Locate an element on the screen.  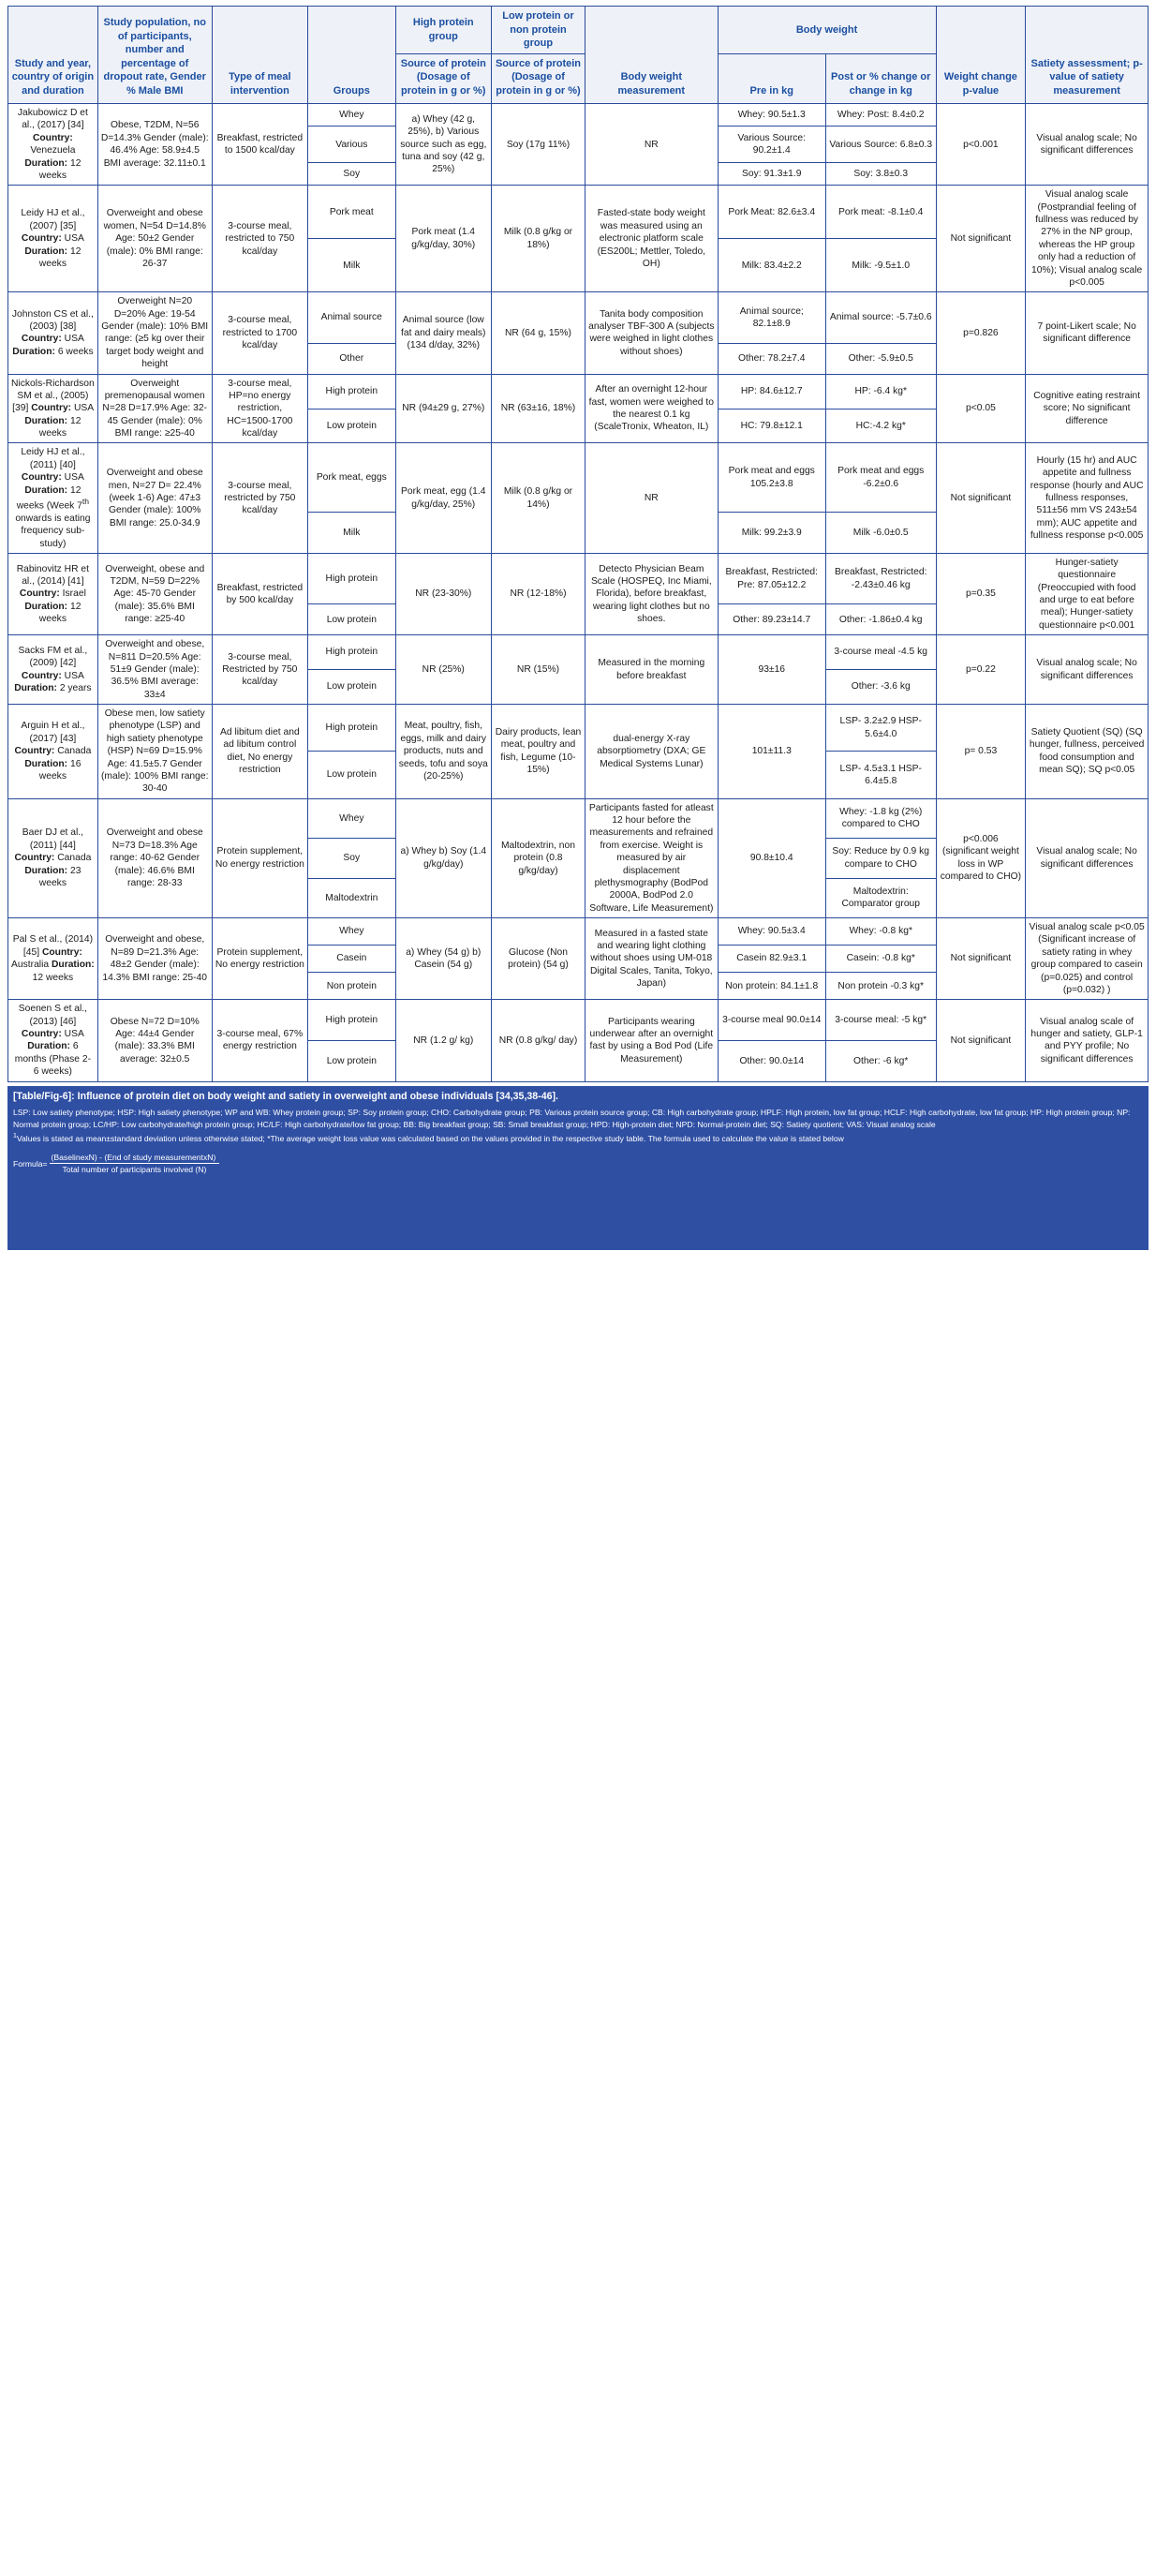
cell-pre-weight: 3-course meal 90.0±14 is located at coordinates (771, 1020).